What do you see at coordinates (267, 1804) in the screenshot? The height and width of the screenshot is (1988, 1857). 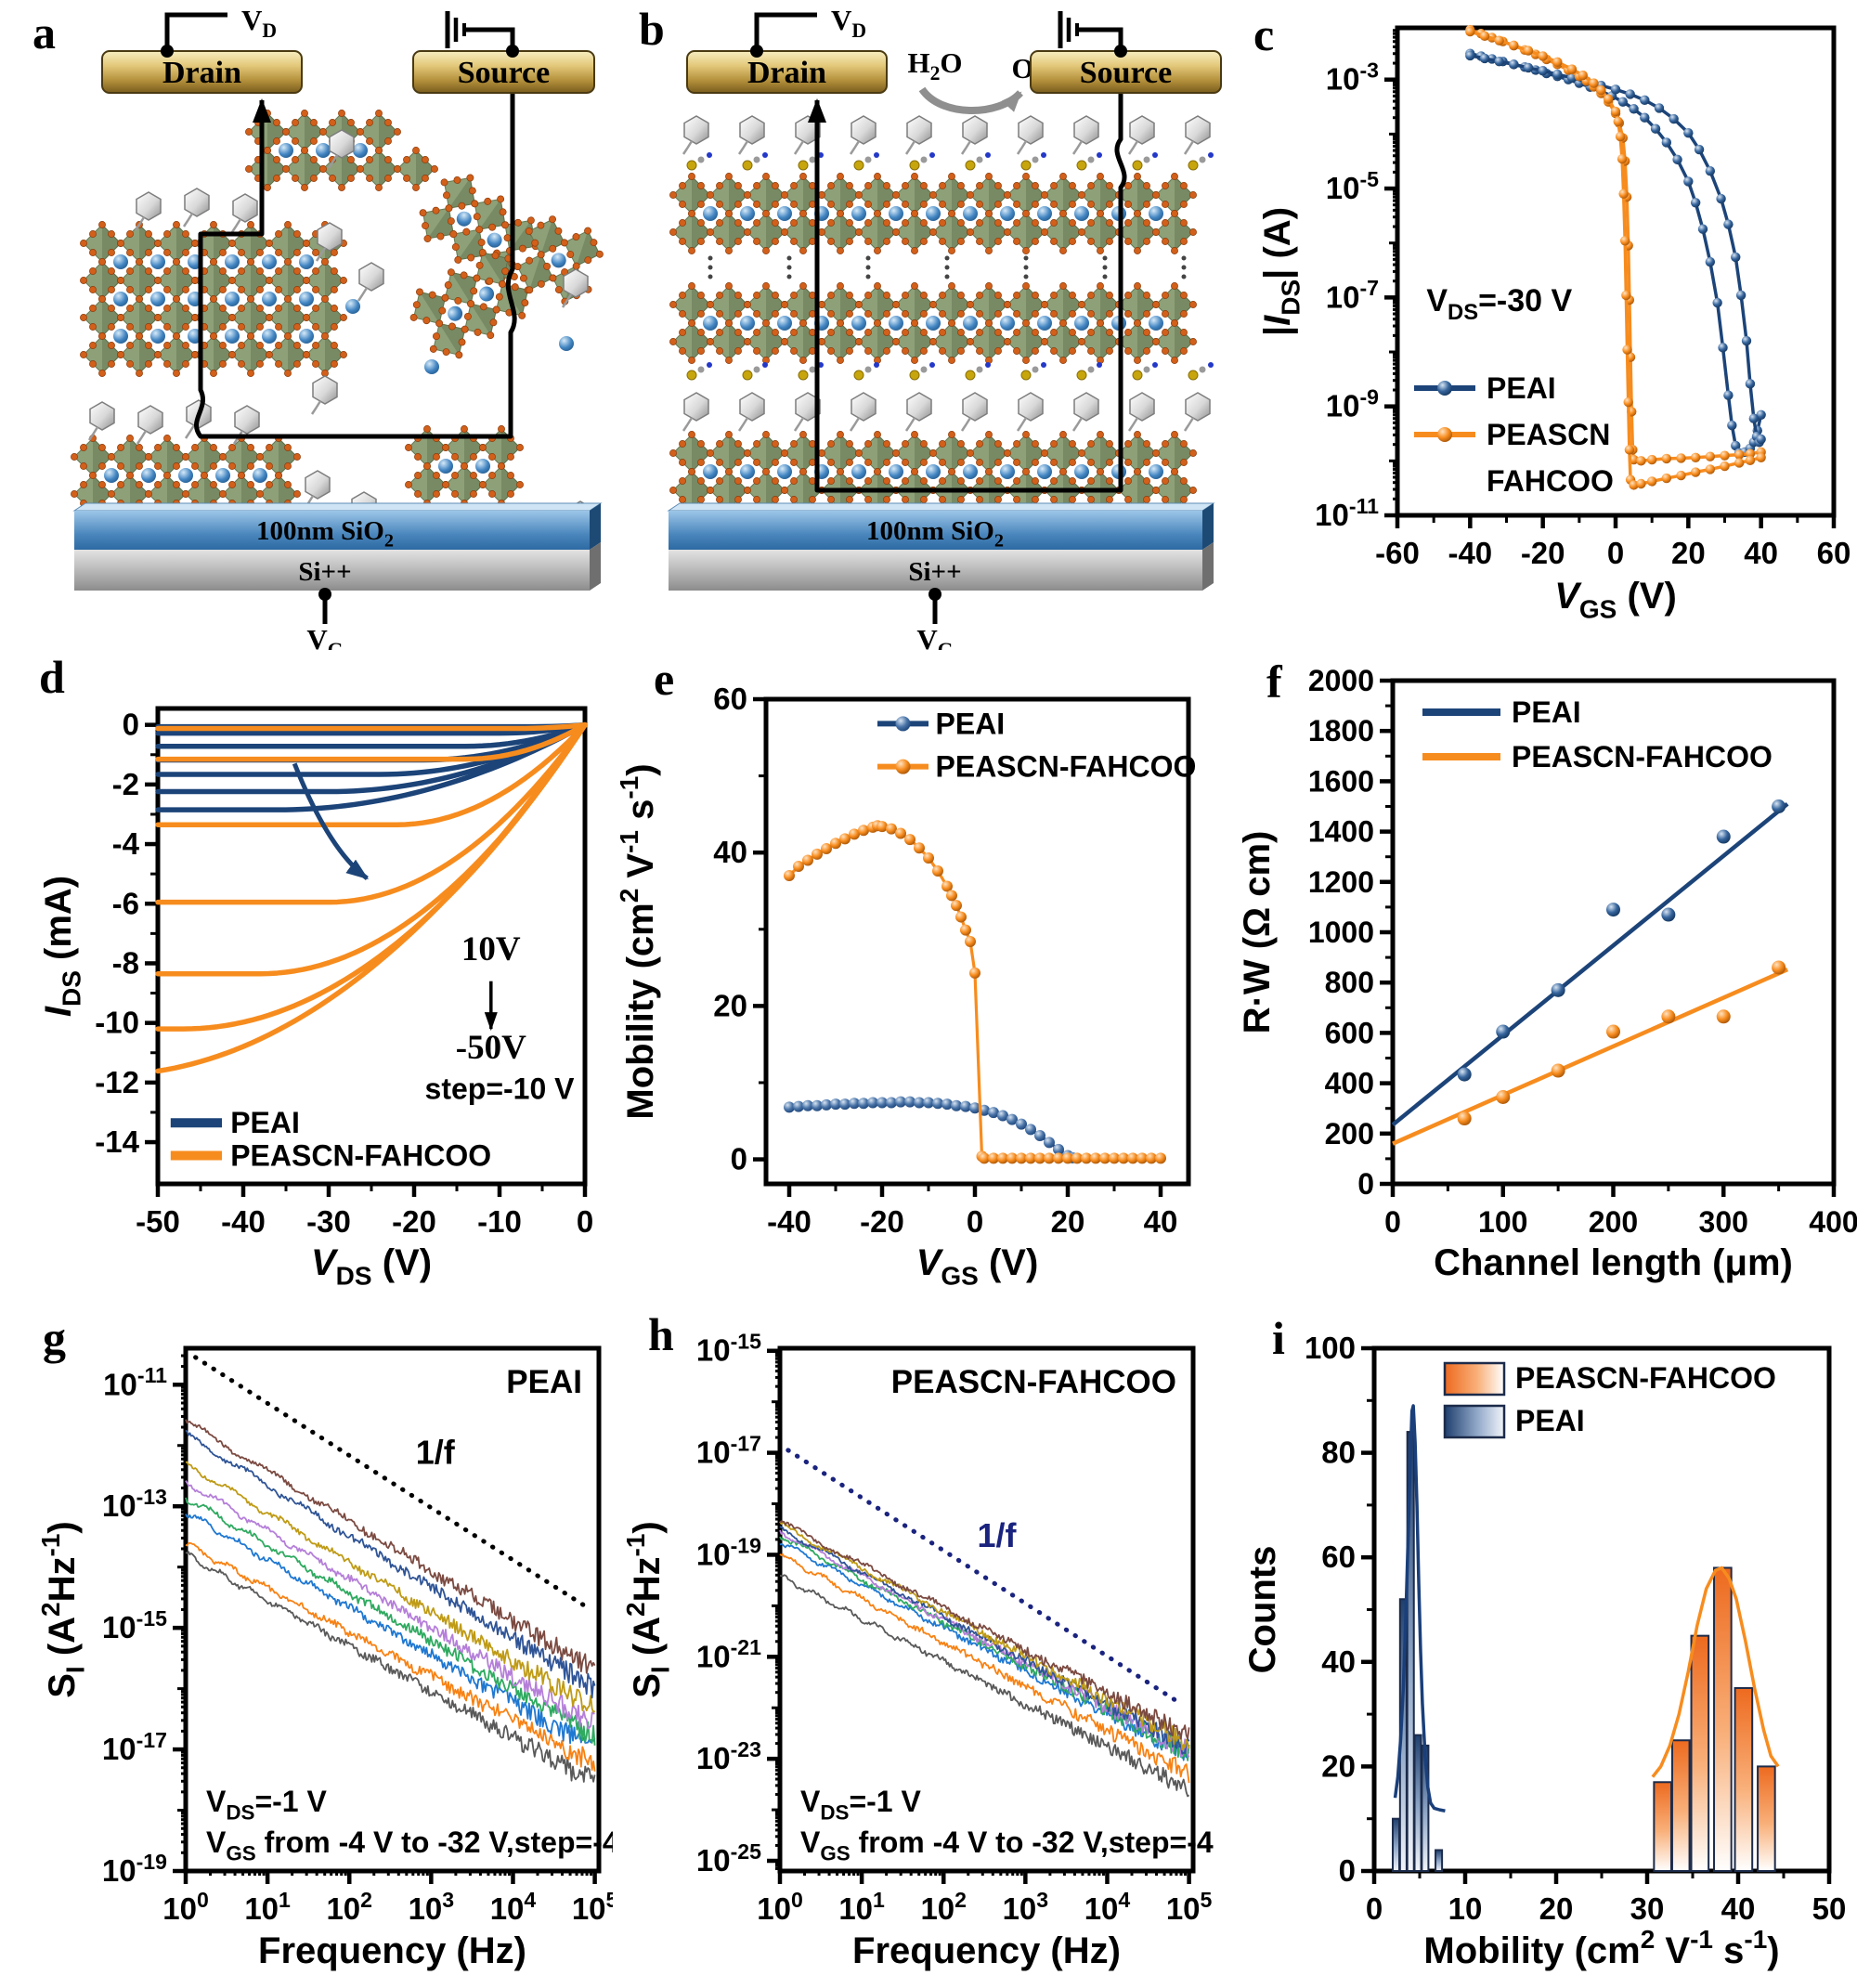 I see `svg-text: VDS=-1 V` at bounding box center [267, 1804].